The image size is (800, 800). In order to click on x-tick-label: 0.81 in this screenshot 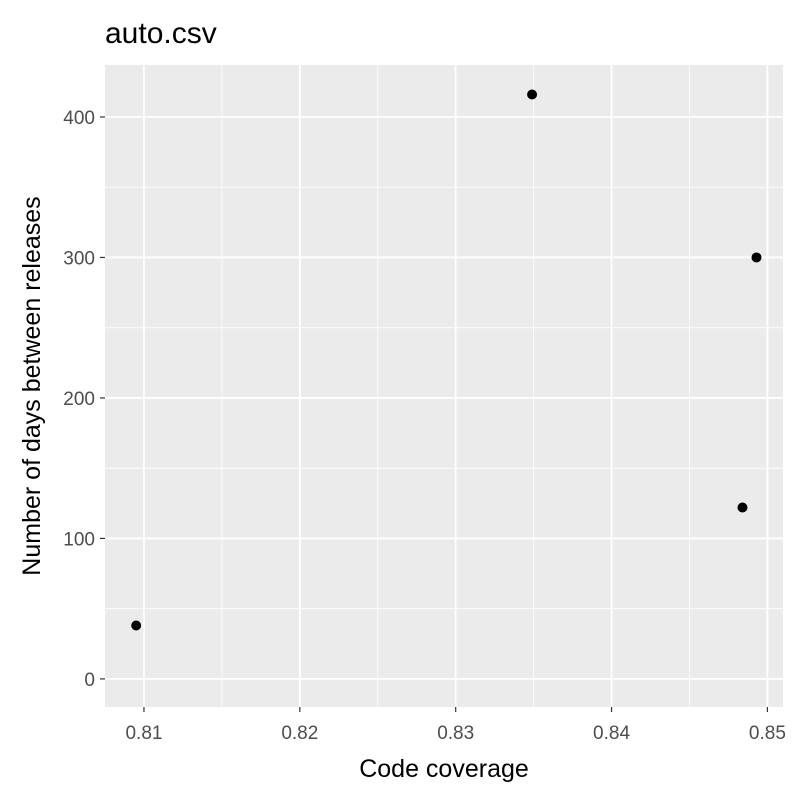, I will do `click(143, 733)`.